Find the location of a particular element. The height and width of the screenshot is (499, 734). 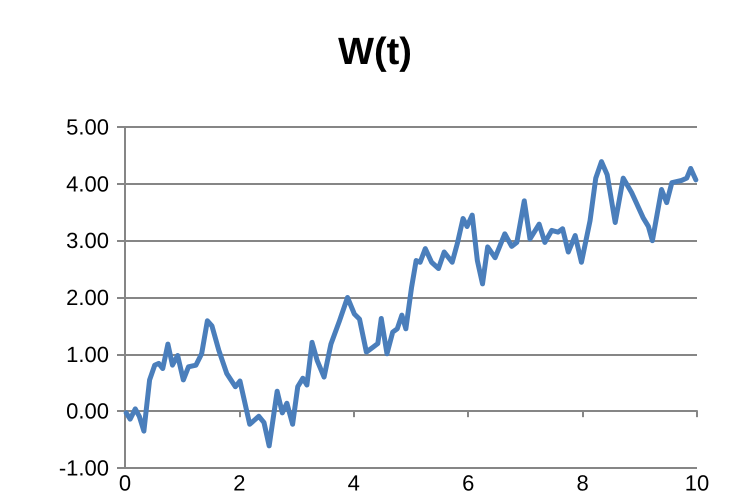

chart-title: W(t) is located at coordinates (375, 52).